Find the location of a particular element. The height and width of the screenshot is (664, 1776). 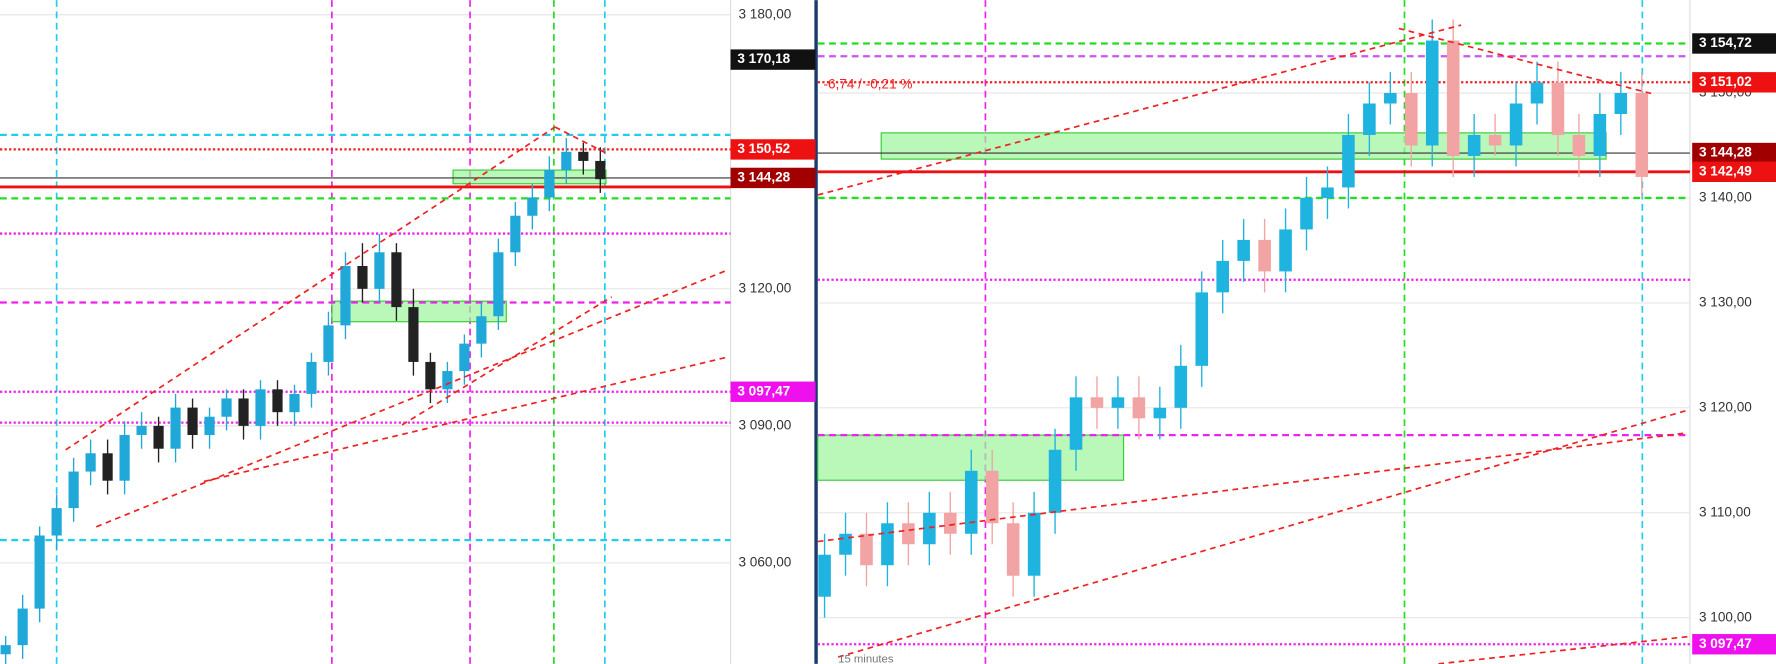

panel-separator is located at coordinates (816, 332).